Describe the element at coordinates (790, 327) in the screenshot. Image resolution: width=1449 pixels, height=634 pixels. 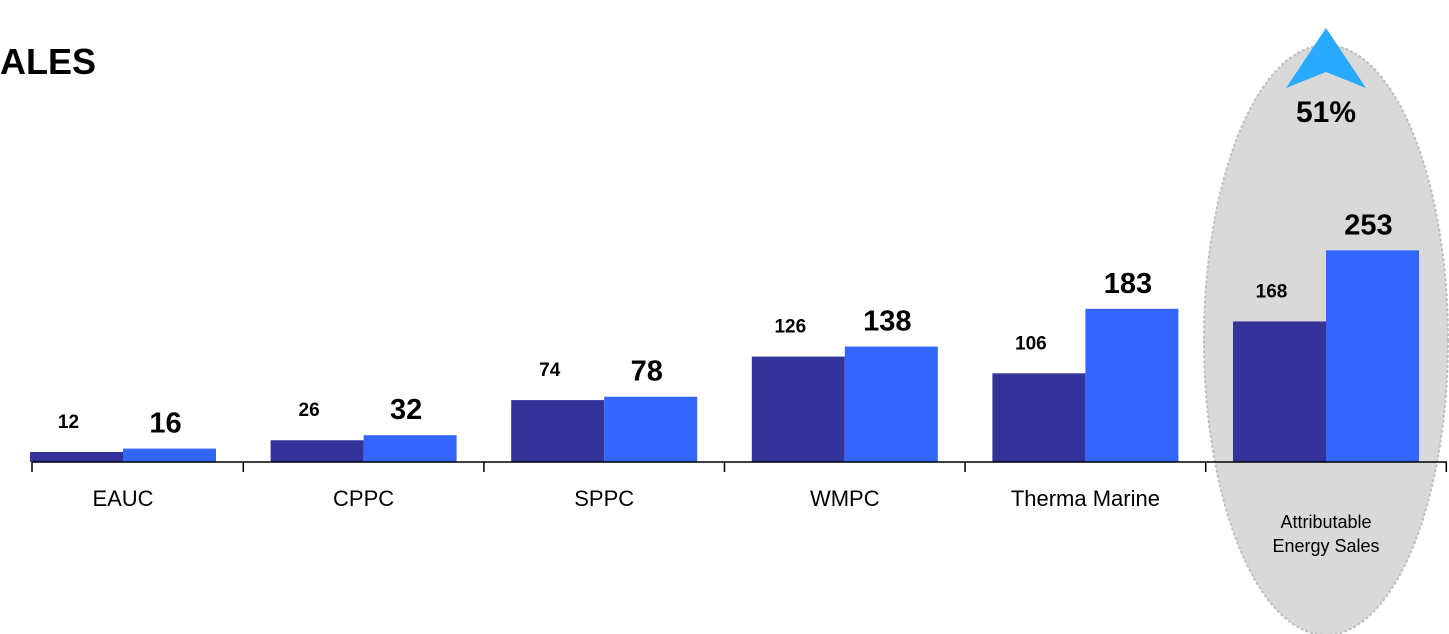
I see `value-label: 126` at that location.